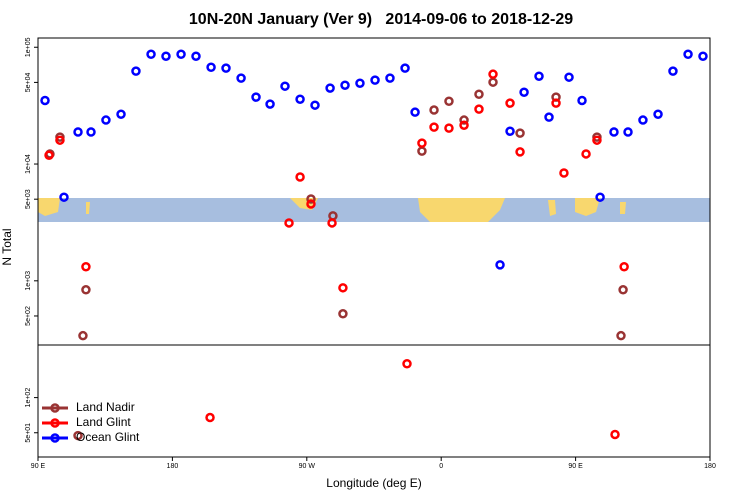 The image size is (750, 500). What do you see at coordinates (103, 422) in the screenshot?
I see `legend-label: Land Glint` at bounding box center [103, 422].